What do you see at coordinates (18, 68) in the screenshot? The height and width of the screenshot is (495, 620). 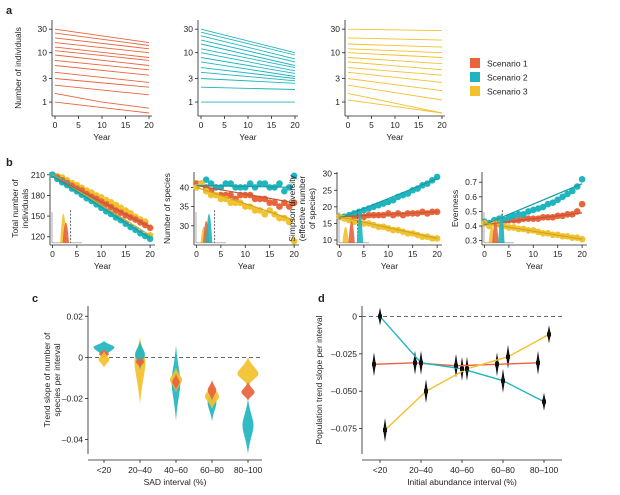 I see `a1-y-axis-label: Number of individuals` at bounding box center [18, 68].